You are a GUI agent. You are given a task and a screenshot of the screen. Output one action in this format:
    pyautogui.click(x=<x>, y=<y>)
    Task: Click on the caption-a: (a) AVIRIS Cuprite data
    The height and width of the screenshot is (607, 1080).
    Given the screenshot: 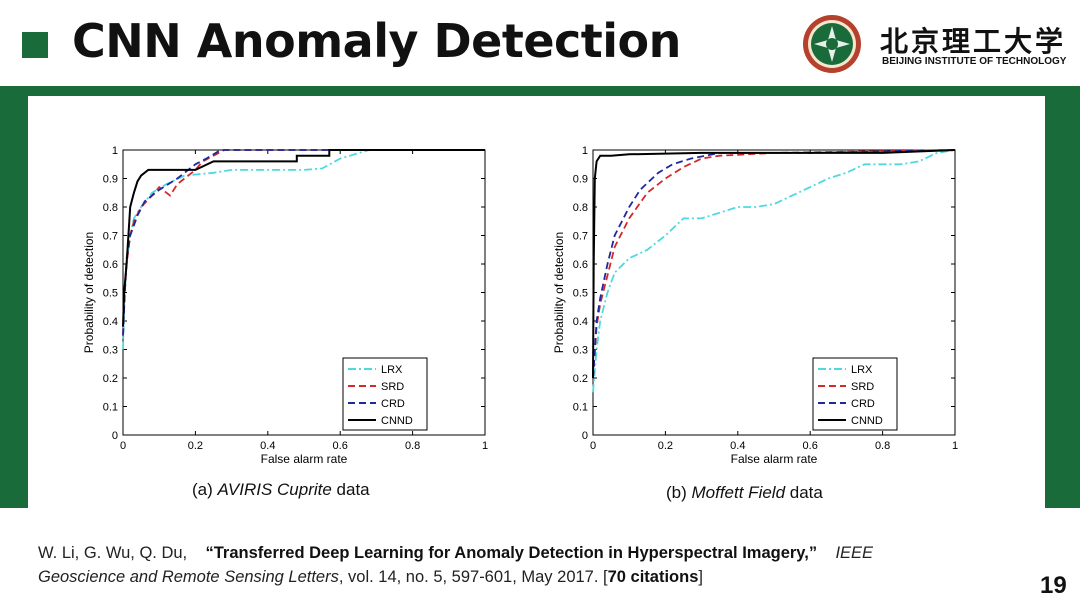 What is the action you would take?
    pyautogui.click(x=281, y=489)
    